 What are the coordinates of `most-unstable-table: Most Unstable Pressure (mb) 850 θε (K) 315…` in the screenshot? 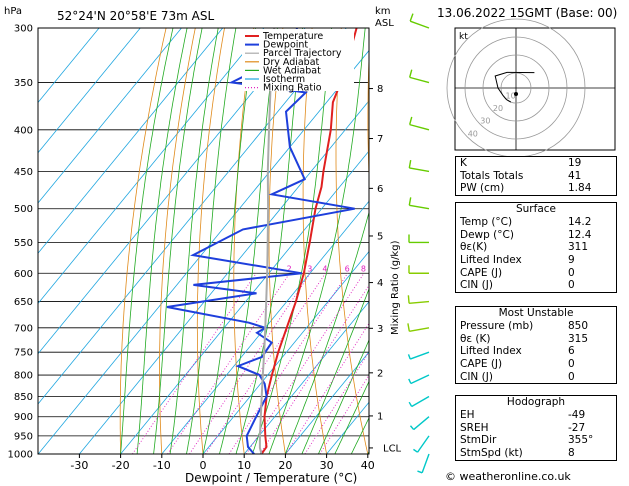 It's located at (536, 345).